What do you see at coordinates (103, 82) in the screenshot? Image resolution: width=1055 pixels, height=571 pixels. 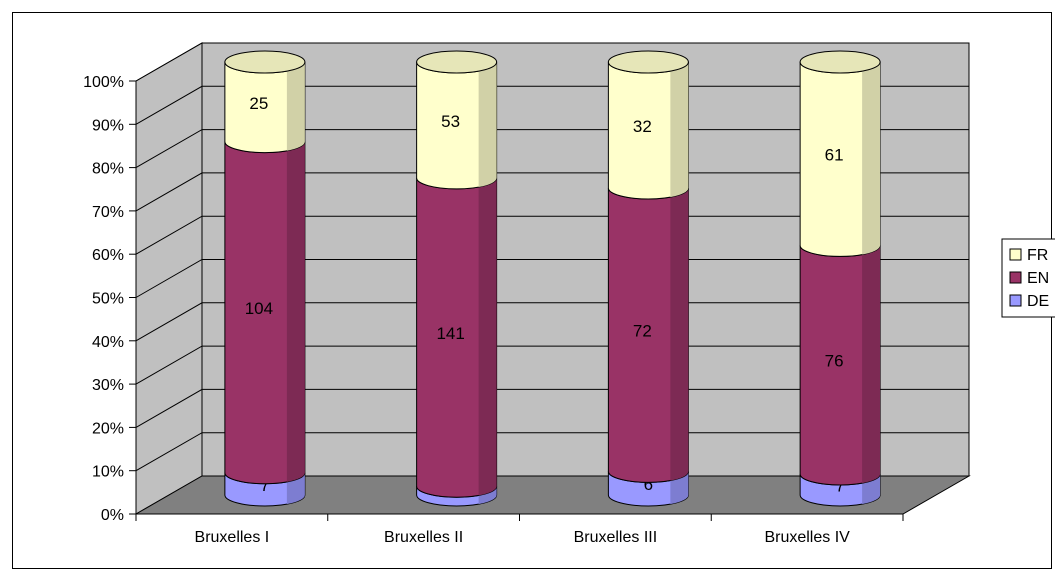 I see `y-tick-label: 100%` at bounding box center [103, 82].